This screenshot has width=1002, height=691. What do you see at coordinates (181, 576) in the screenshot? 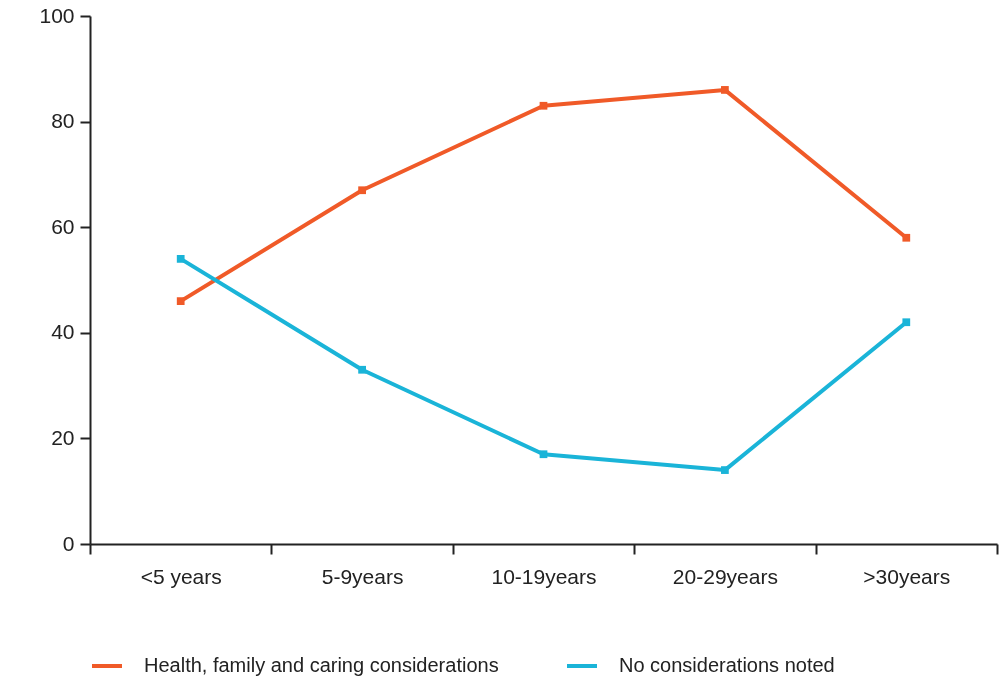
I see `x-tick-label: <5 years` at bounding box center [181, 576].